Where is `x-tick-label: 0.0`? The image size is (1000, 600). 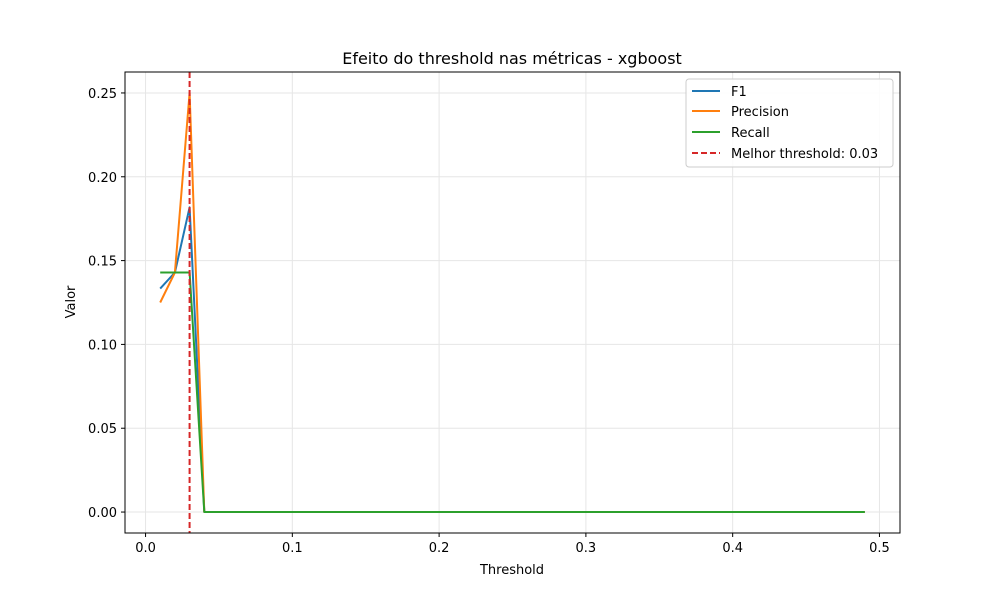
x-tick-label: 0.0 is located at coordinates (145, 548).